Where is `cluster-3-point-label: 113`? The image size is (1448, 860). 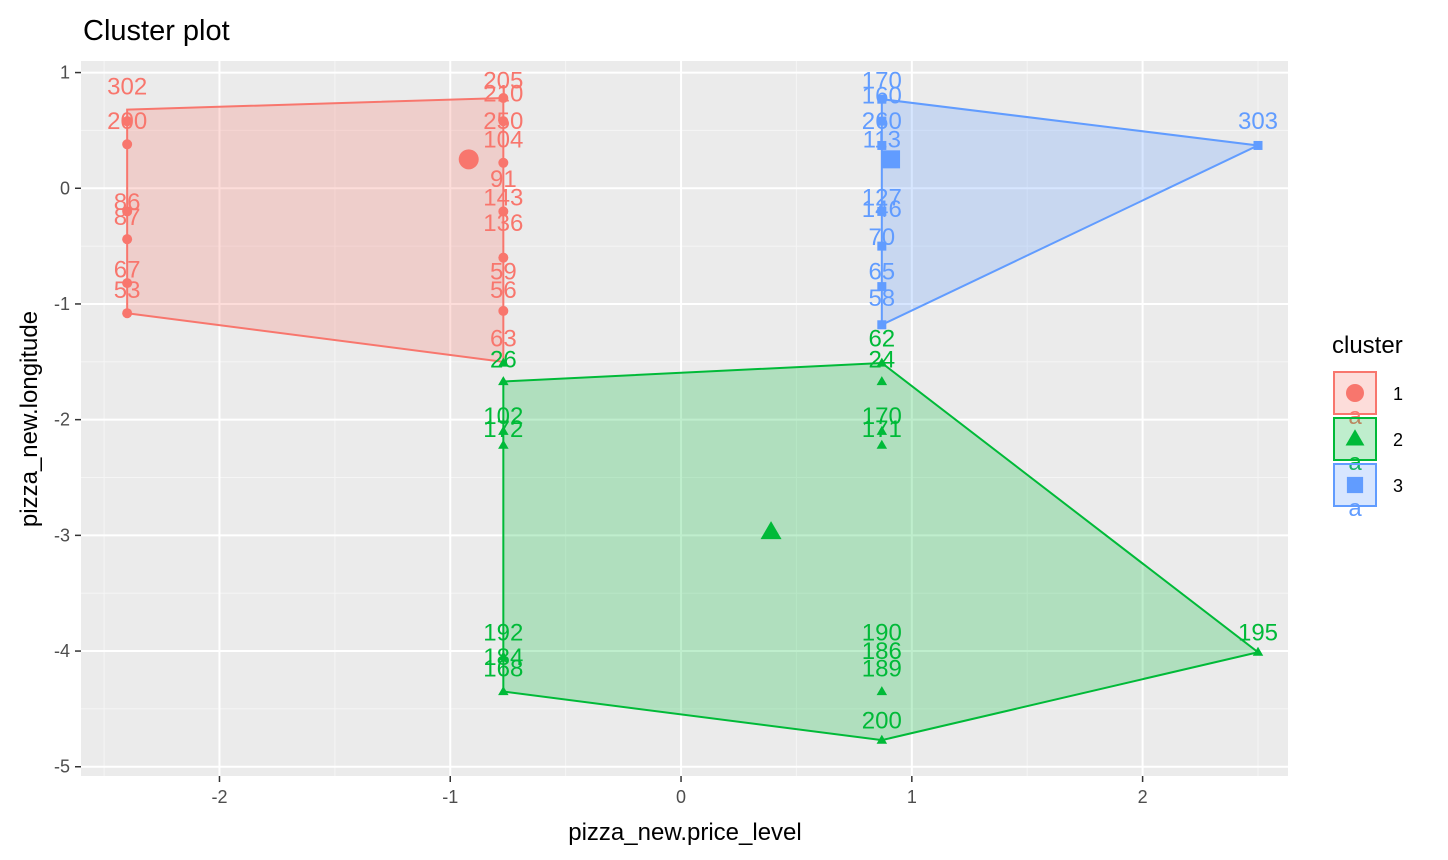
cluster-3-point-label: 113 is located at coordinates (882, 140).